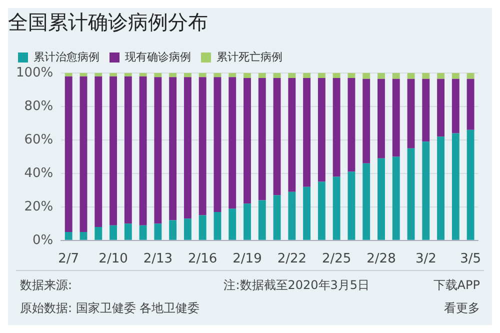  Describe the element at coordinates (337, 259) in the screenshot. I see `x-tick-label: 2/25` at that location.